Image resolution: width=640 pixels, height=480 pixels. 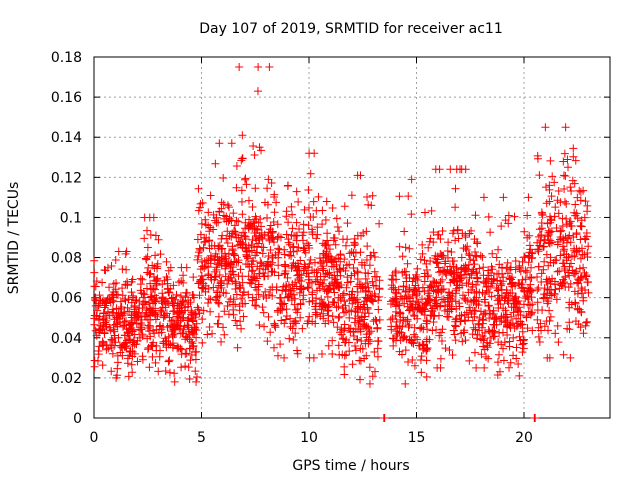 What do you see at coordinates (309, 438) in the screenshot?
I see `x-tick-label: 10` at bounding box center [309, 438].